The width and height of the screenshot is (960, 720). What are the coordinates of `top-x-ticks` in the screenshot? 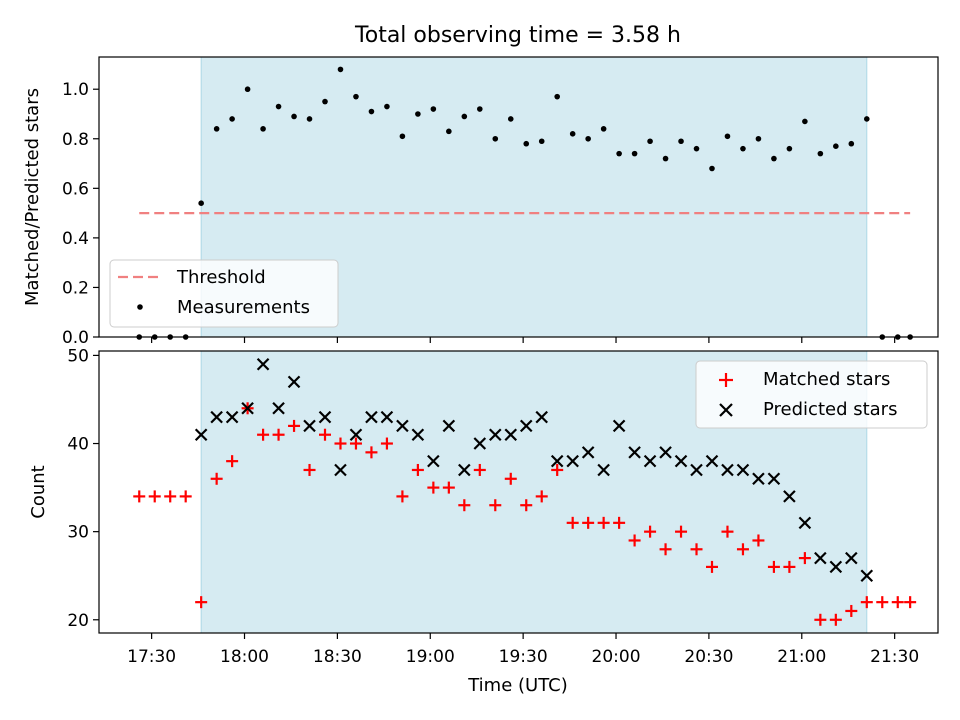 It's located at (523, 340).